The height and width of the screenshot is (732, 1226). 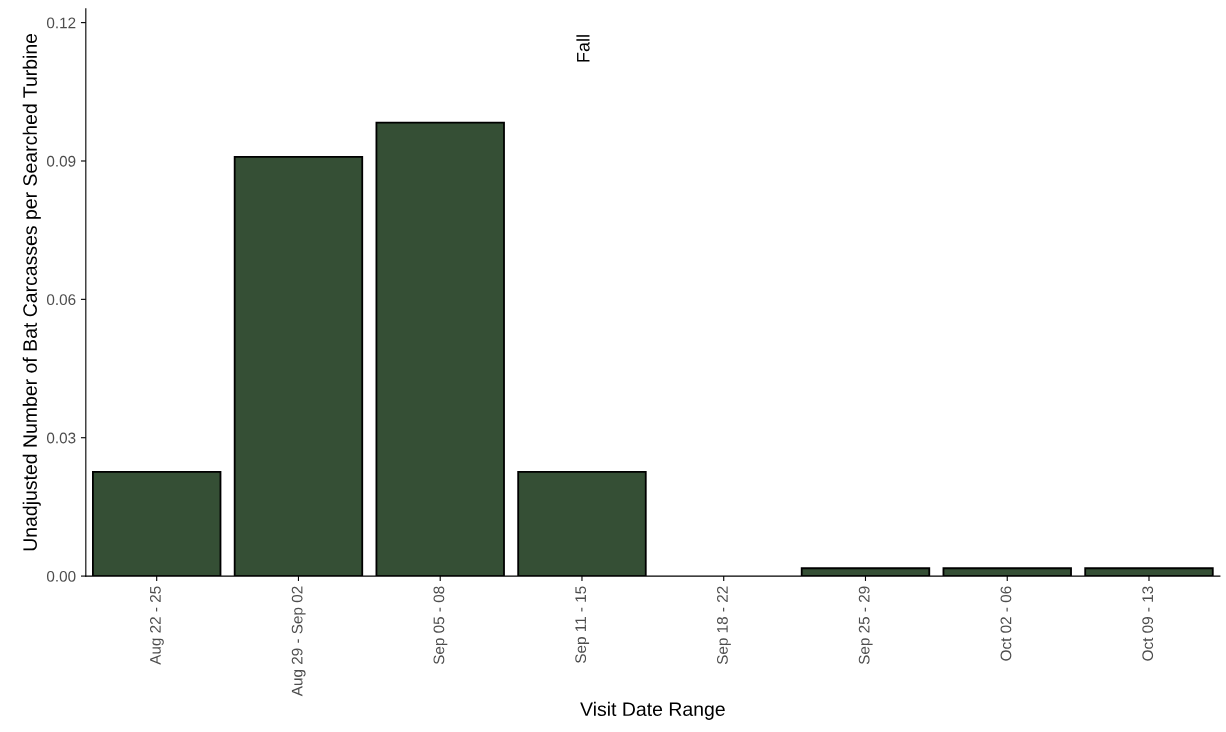 What do you see at coordinates (61, 161) in the screenshot?
I see `y-tick-label: 0.09` at bounding box center [61, 161].